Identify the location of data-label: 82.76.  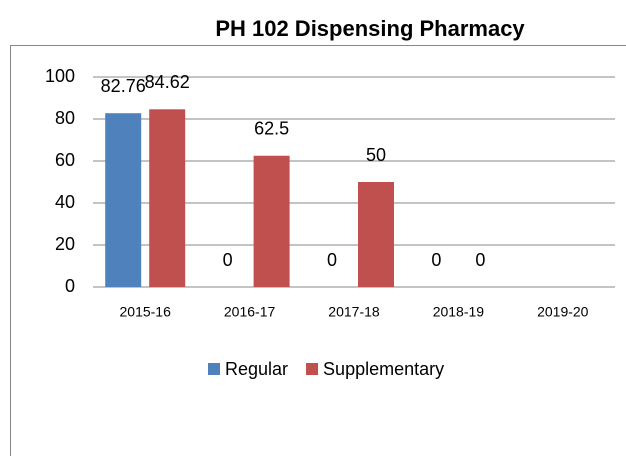
(123, 86).